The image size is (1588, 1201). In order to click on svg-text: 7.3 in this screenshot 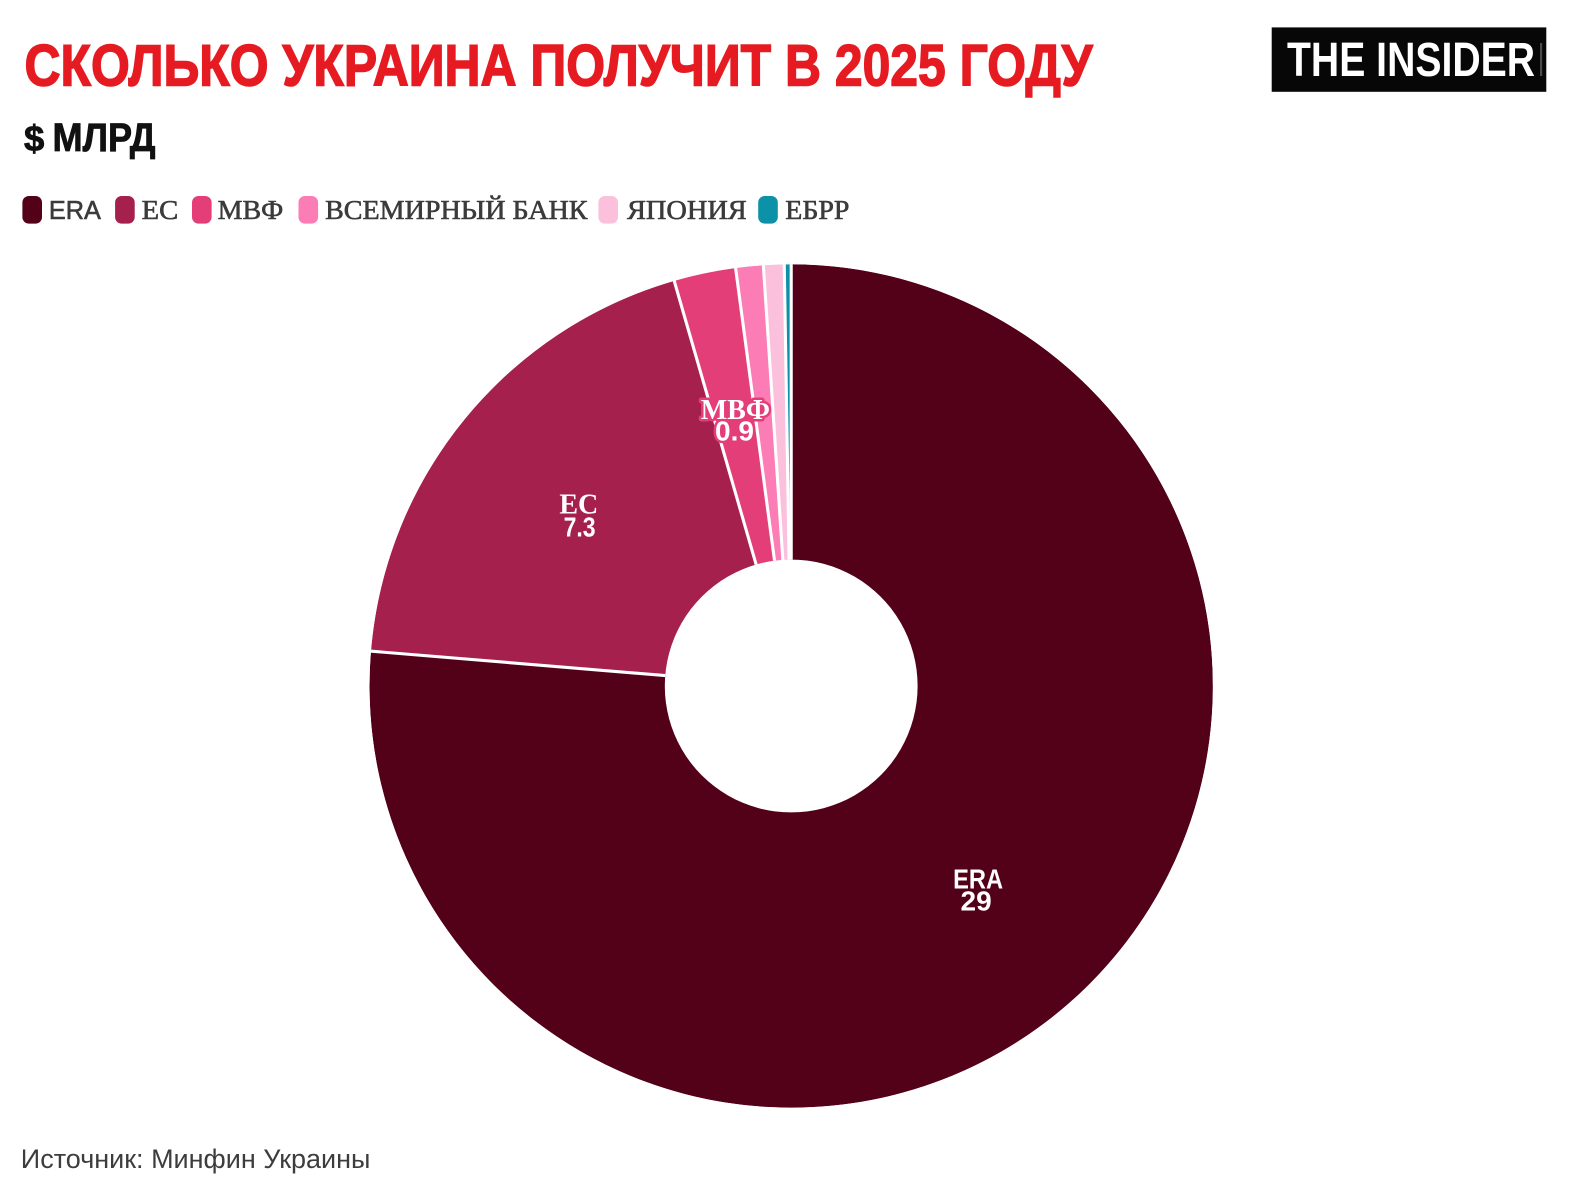, I will do `click(580, 527)`.